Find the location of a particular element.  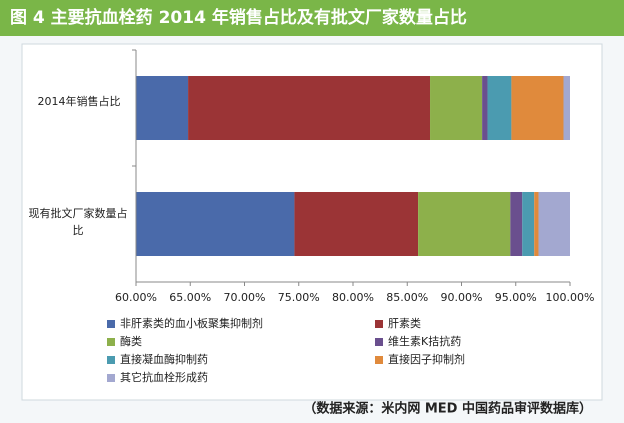

chart-title: 图 4 主要抗血栓药 2014 年销售占比及有批文厂家数量占比 is located at coordinates (238, 17).